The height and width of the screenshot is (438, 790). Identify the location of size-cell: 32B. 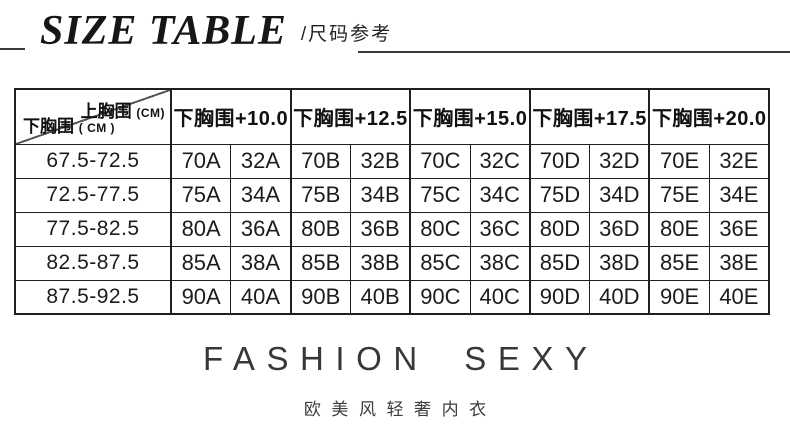
(380, 160).